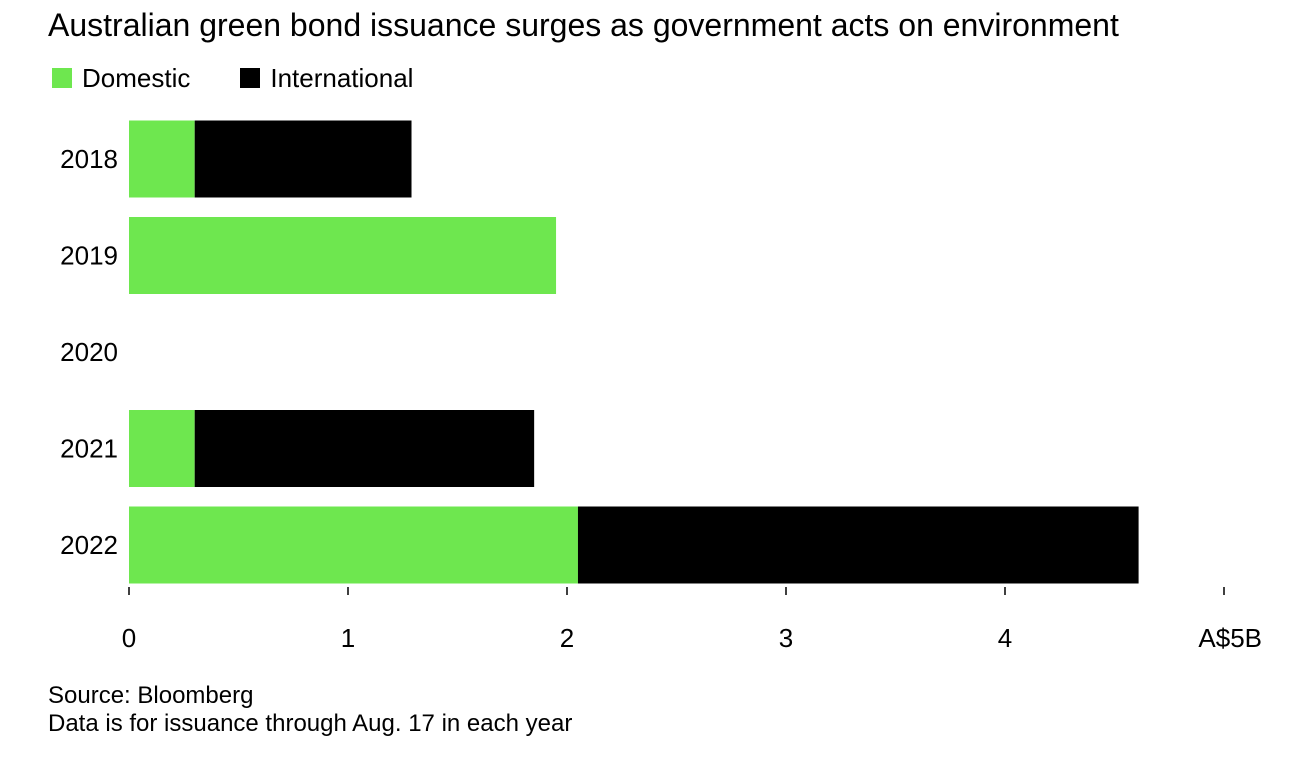  What do you see at coordinates (89, 352) in the screenshot?
I see `category-label-2020: 2020` at bounding box center [89, 352].